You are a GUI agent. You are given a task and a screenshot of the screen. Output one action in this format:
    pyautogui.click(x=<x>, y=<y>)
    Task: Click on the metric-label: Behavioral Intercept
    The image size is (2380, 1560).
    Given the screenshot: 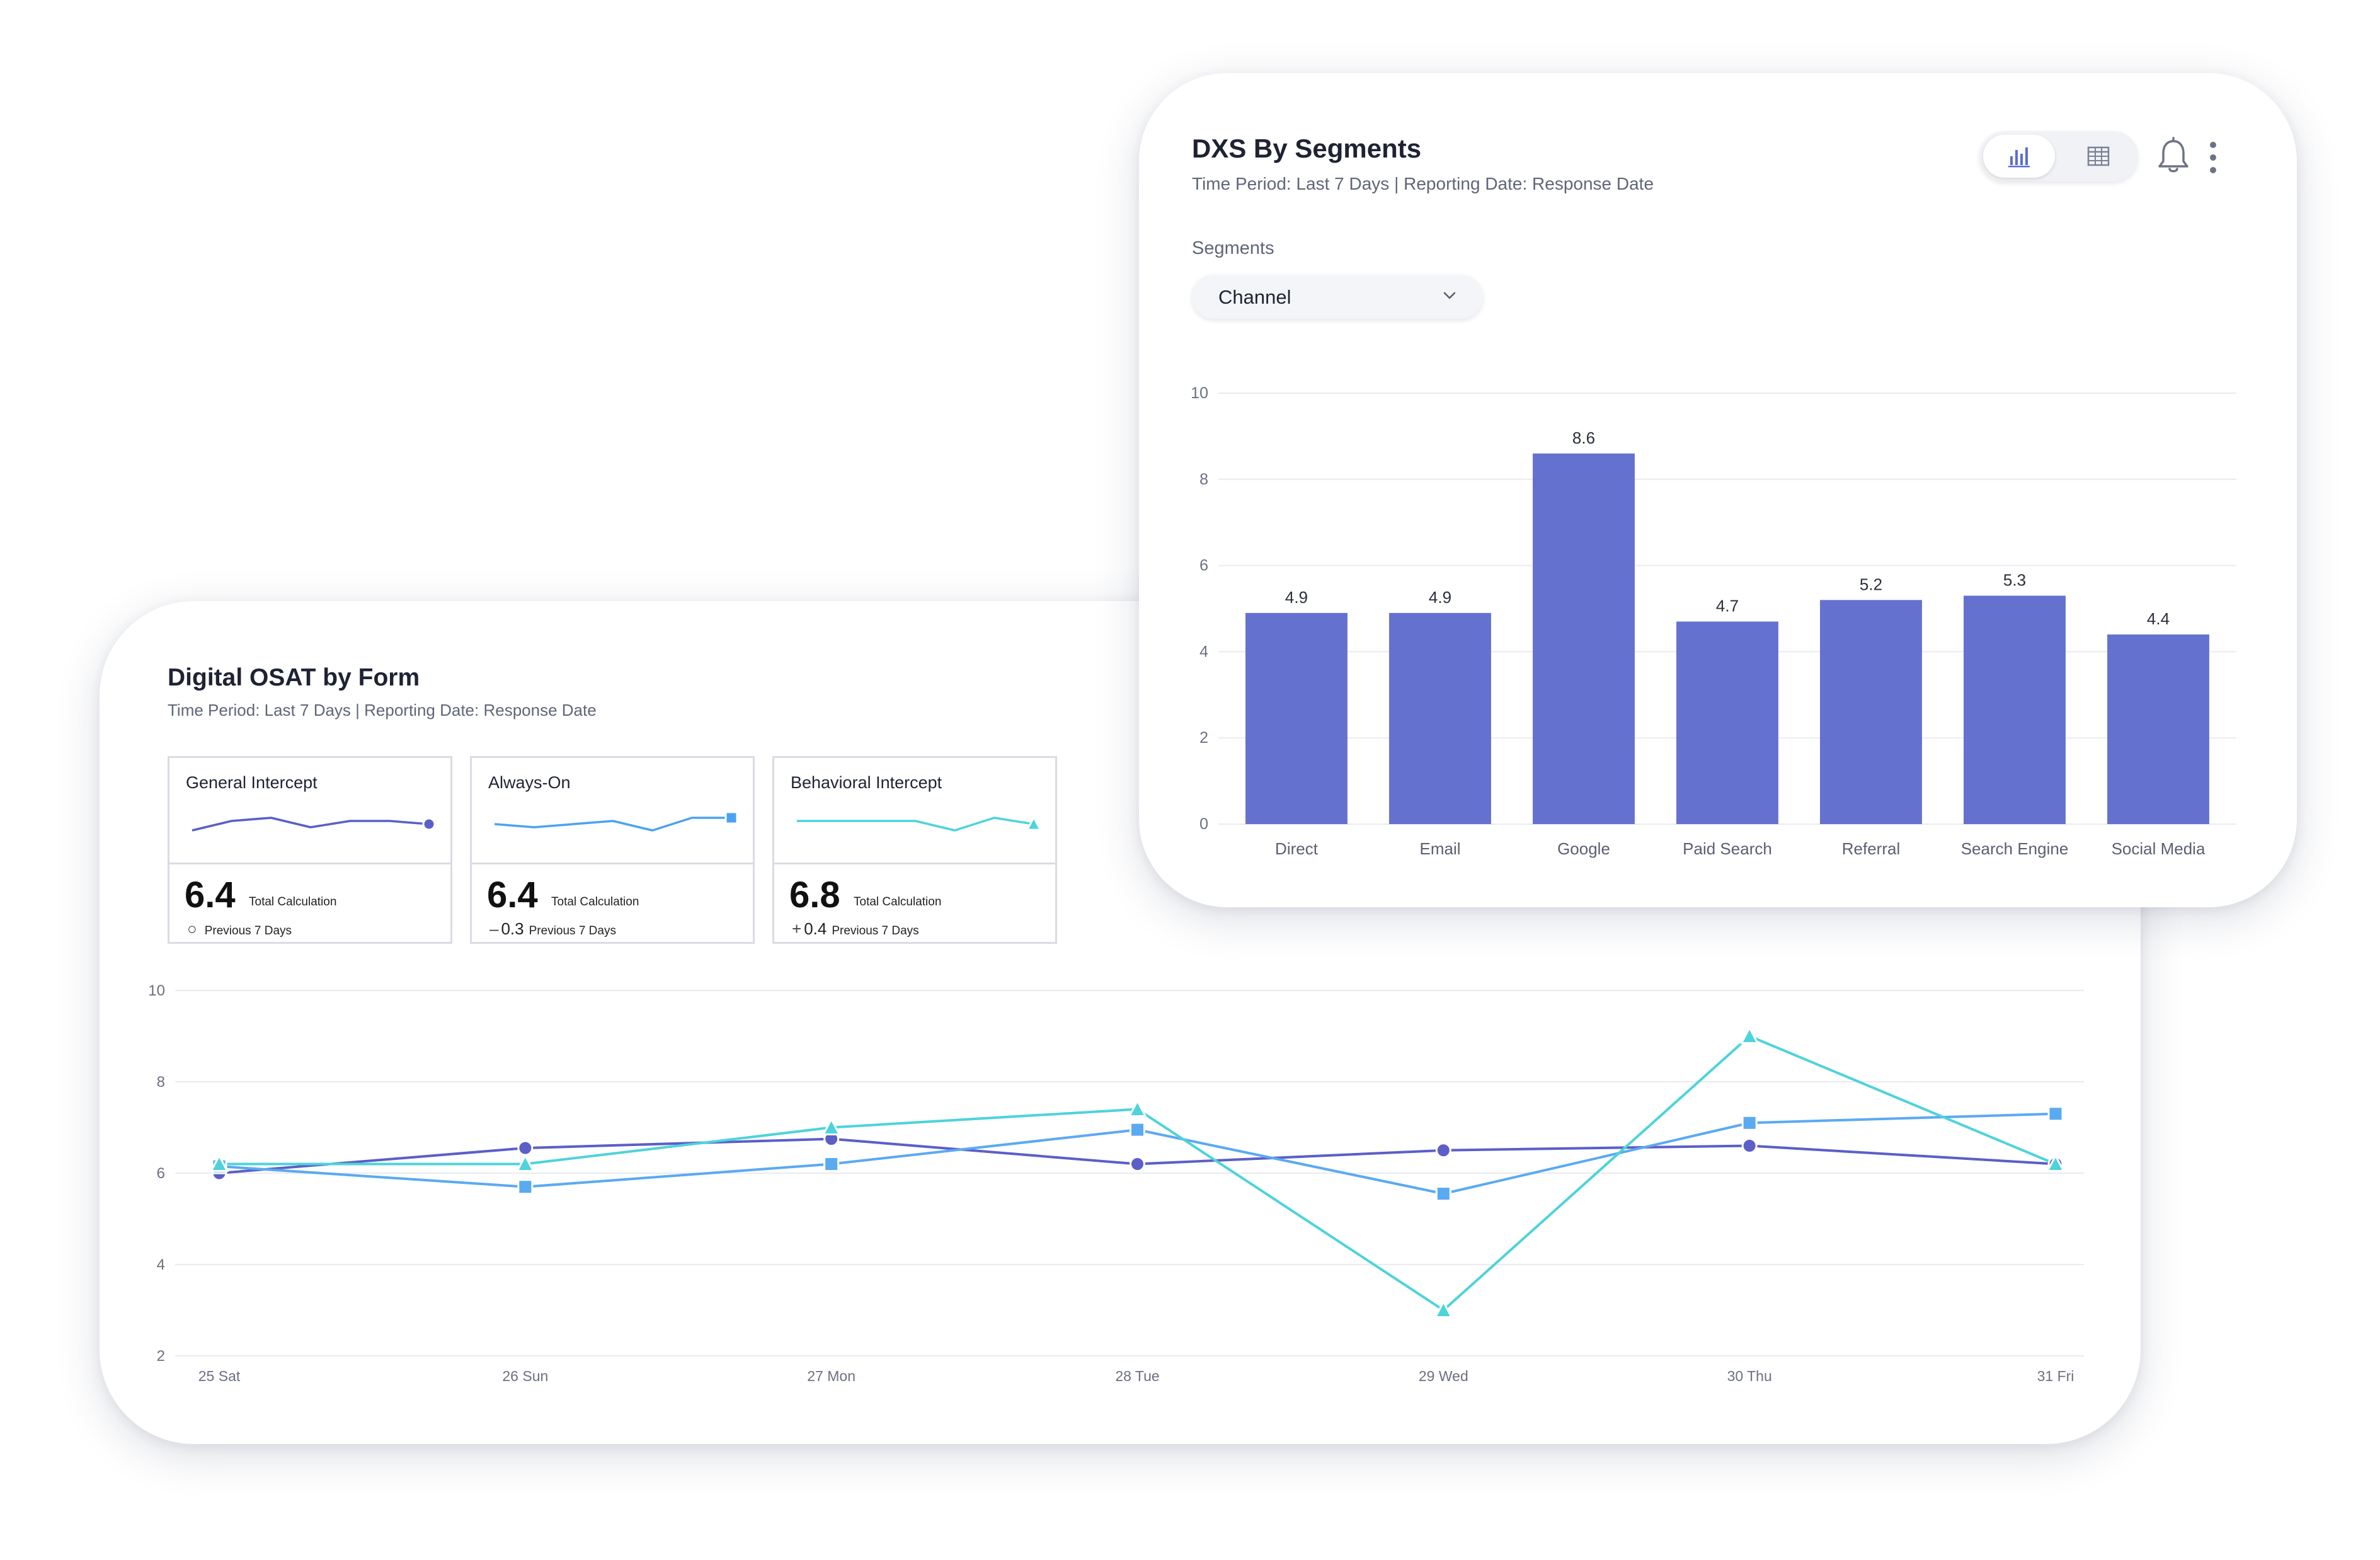 What is the action you would take?
    pyautogui.click(x=866, y=782)
    